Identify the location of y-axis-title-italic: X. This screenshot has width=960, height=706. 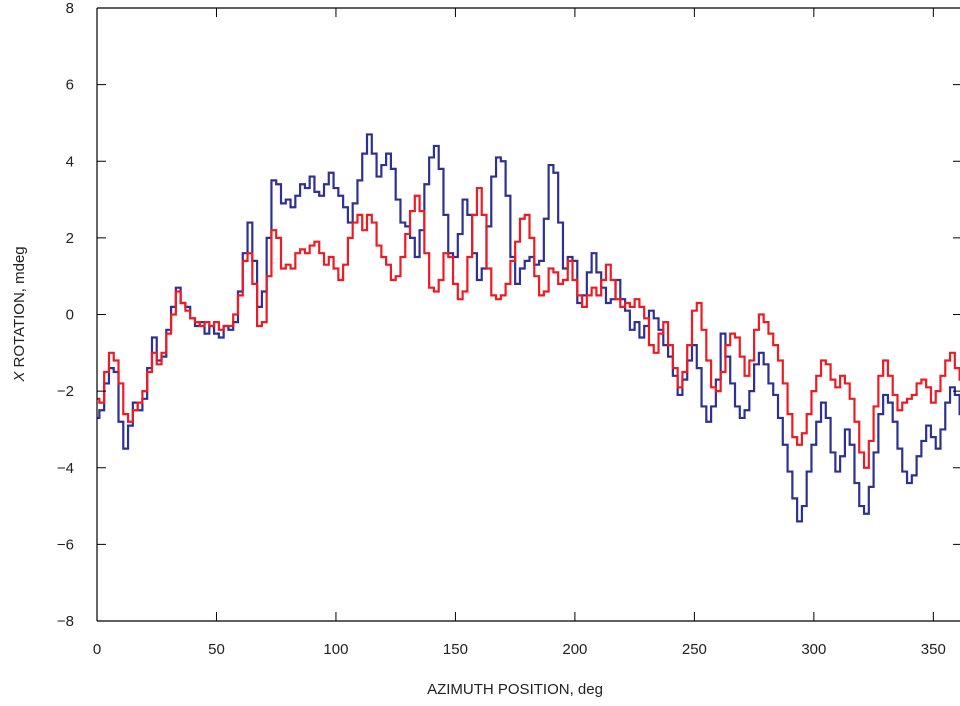
(19, 377).